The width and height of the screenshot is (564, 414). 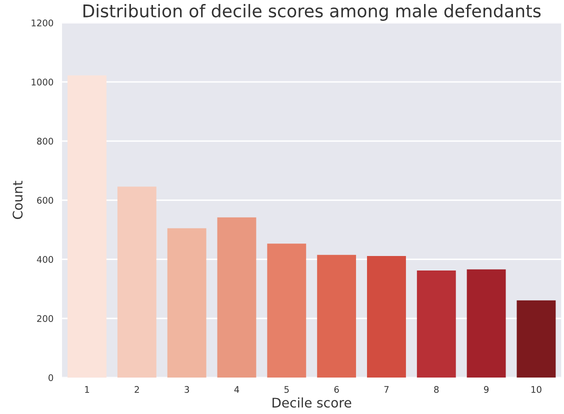 I want to click on y-tick-label: 800, so click(x=45, y=141).